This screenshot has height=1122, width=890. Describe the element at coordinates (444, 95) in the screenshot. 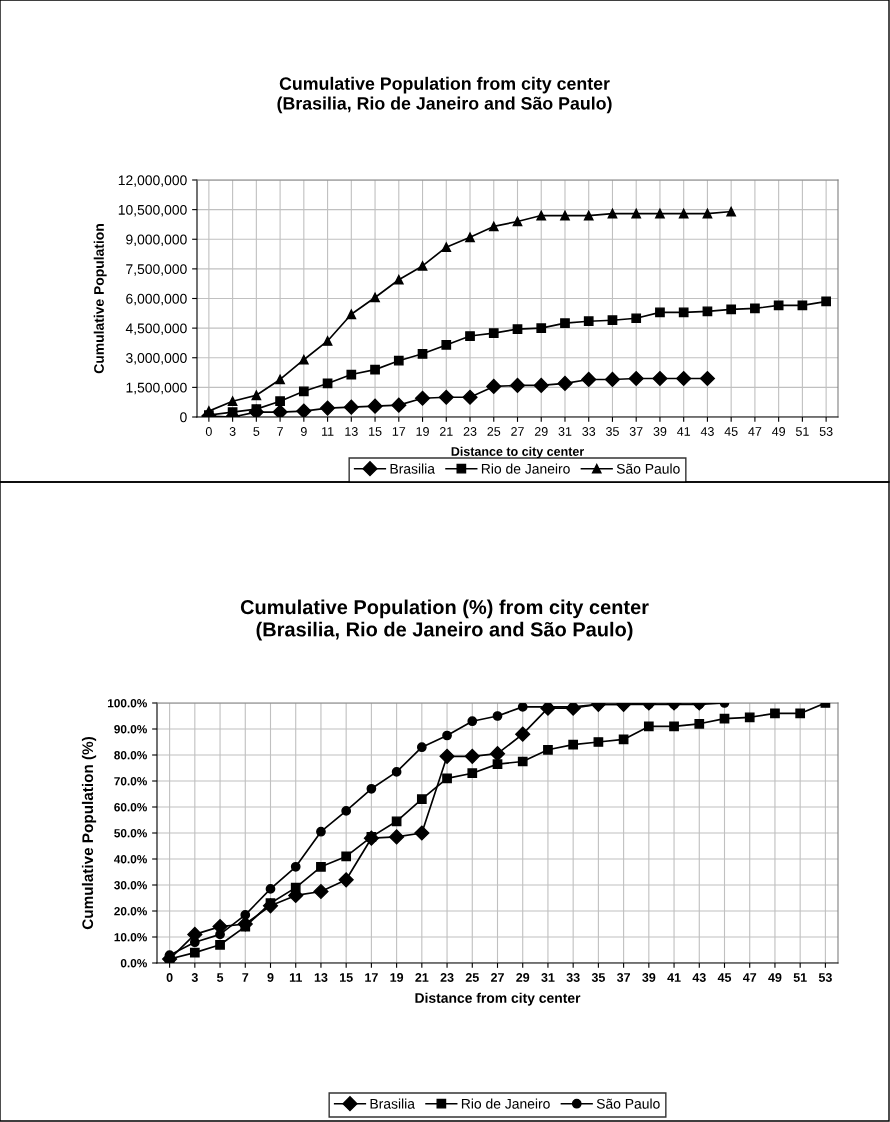

I see `chart-title: Cumulative Population from city center (Brasilia, Rio de Janeiro and São Paulo)` at that location.